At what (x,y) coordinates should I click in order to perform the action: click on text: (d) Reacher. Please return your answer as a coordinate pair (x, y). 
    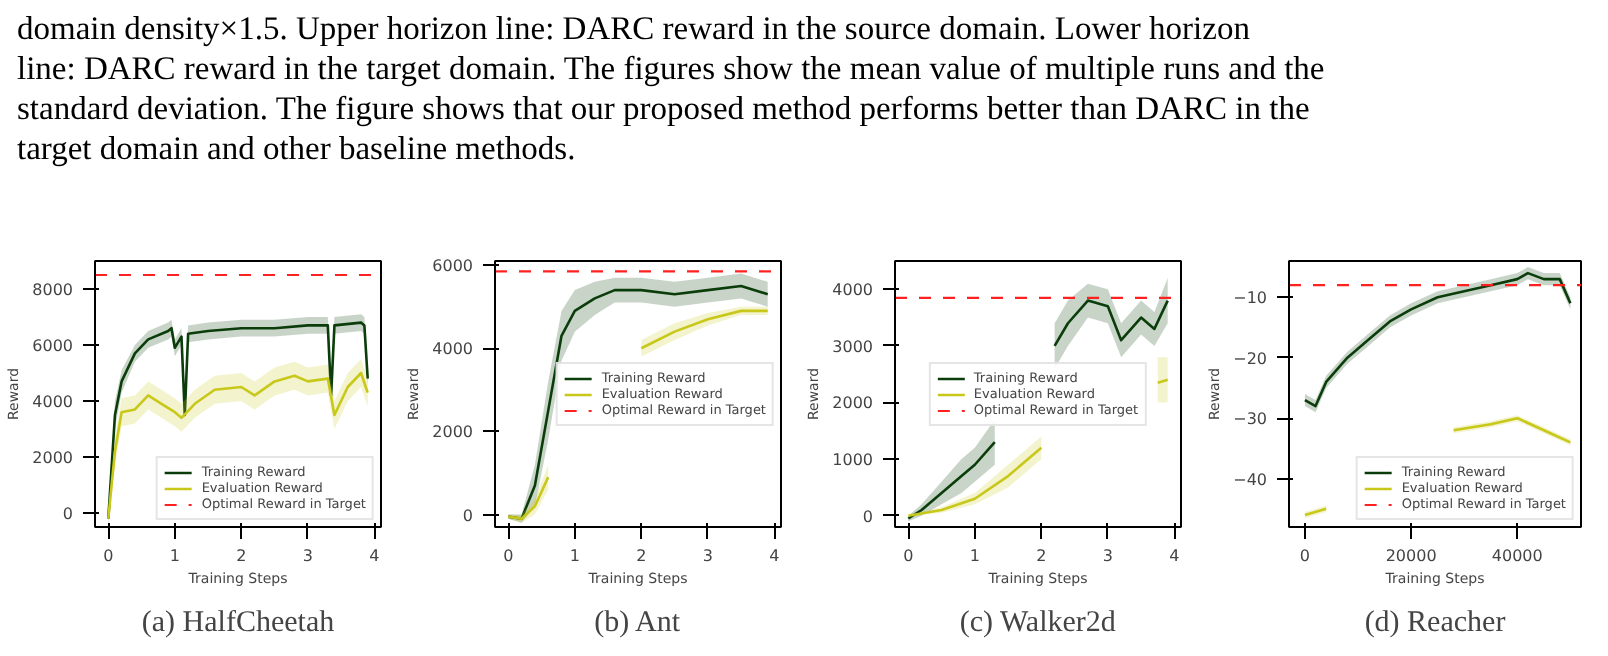
    Looking at the image, I should click on (1435, 623).